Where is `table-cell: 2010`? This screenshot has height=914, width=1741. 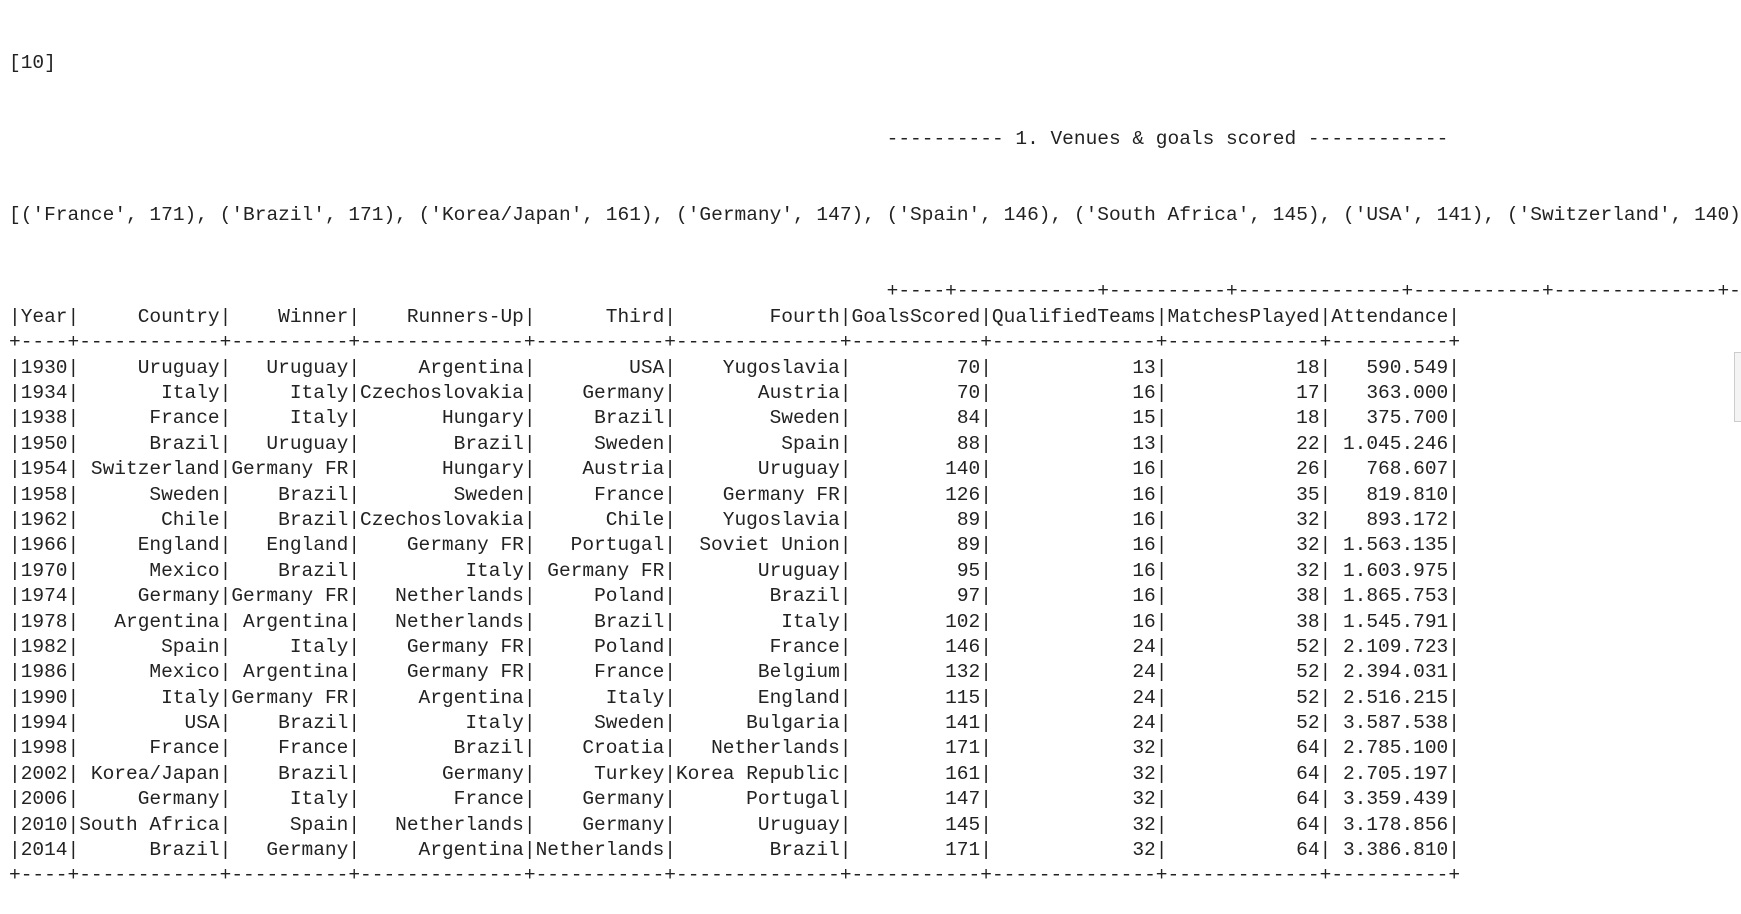 table-cell: 2010 is located at coordinates (44, 824).